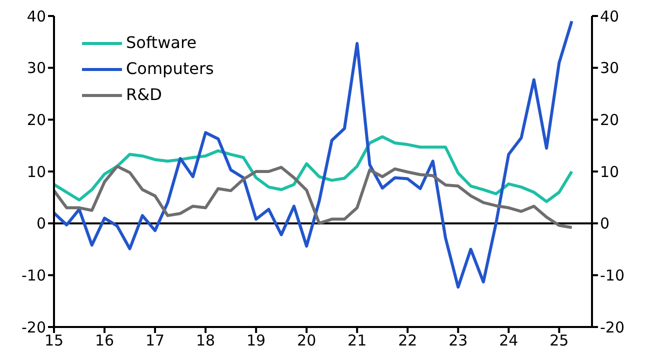  I want to click on y2-tick-label: -20, so click(612, 327).